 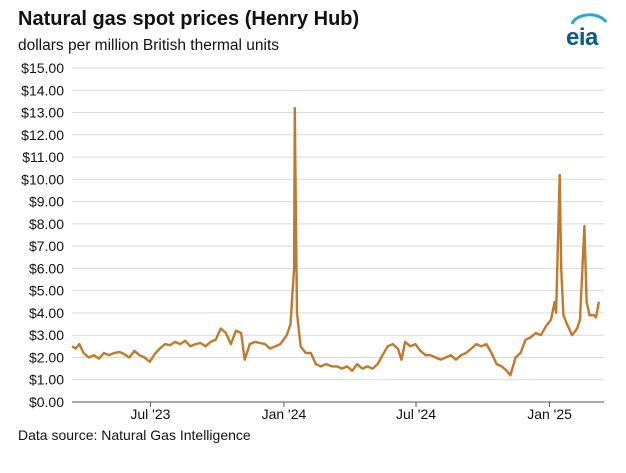 I want to click on logo-text: eia, so click(x=582, y=37).